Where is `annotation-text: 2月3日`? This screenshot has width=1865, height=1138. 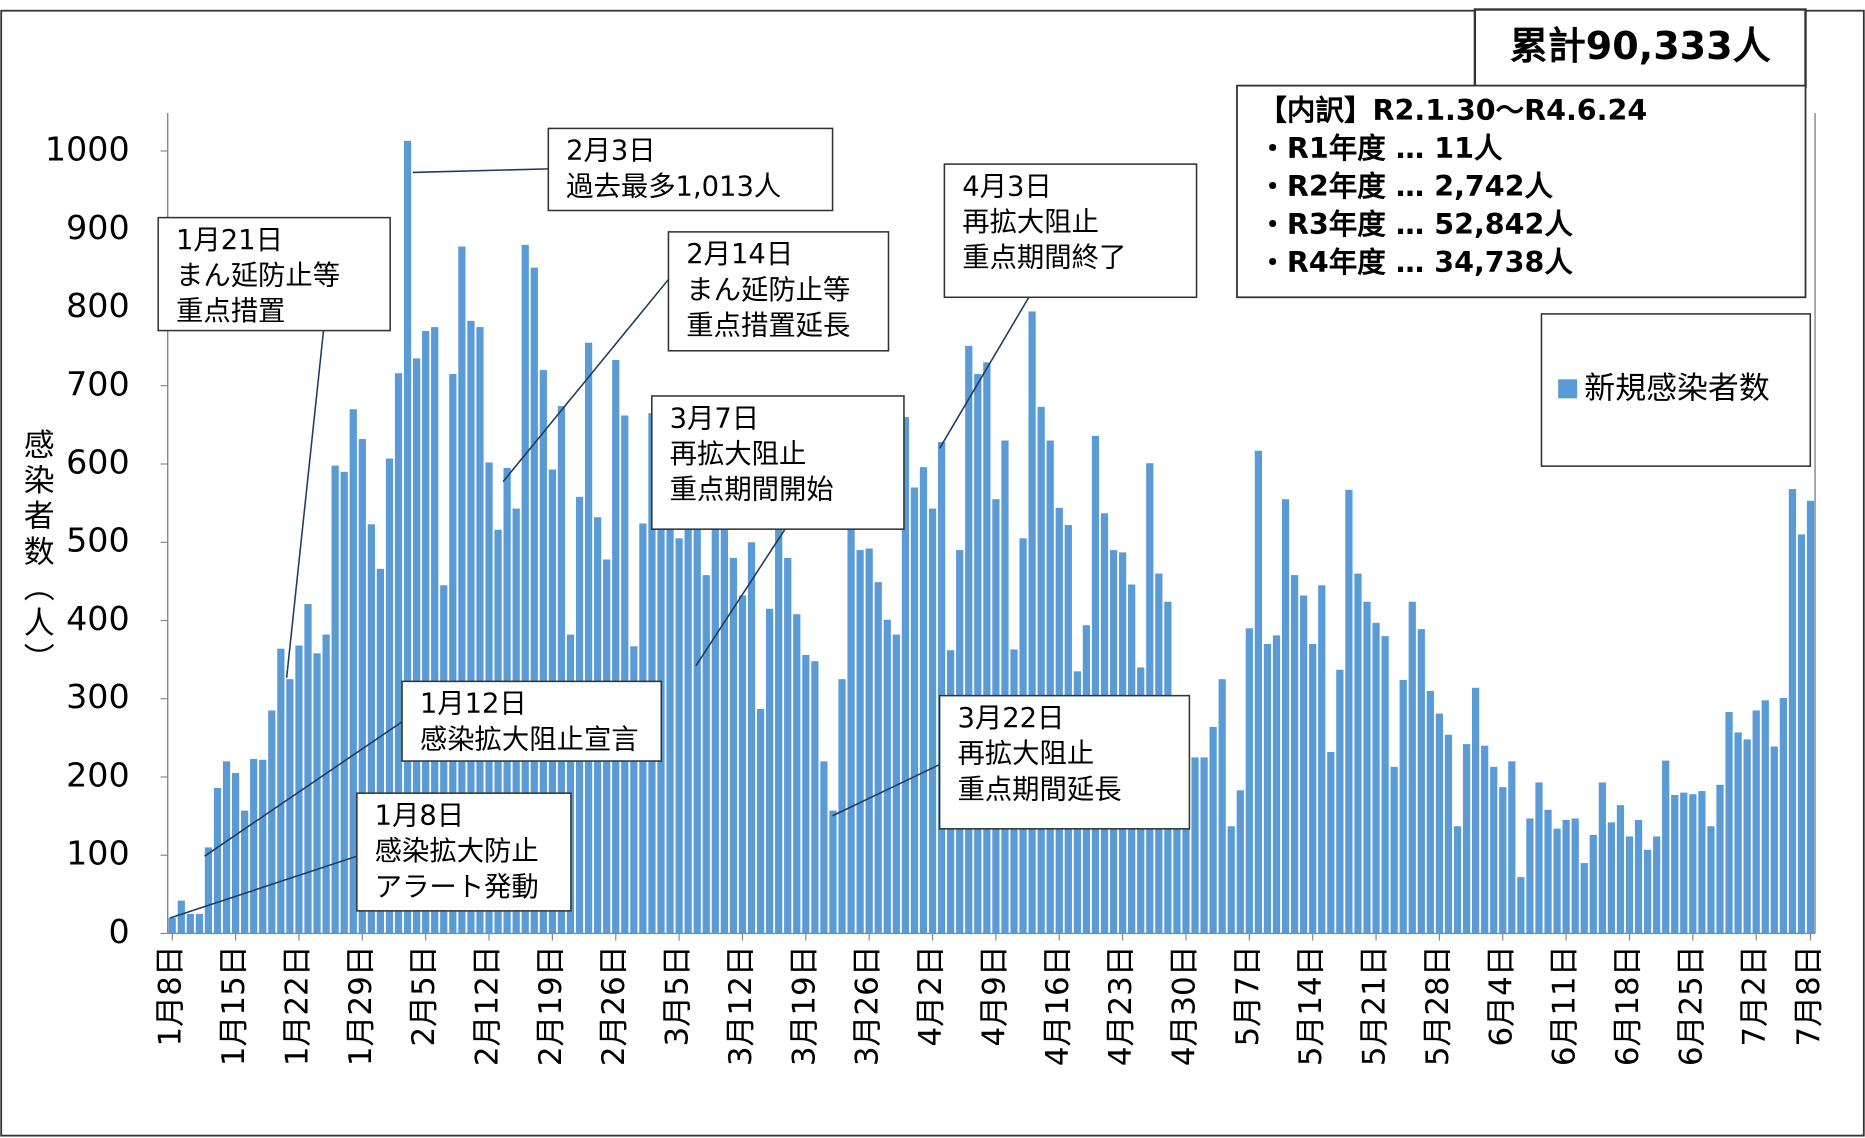 annotation-text: 2月3日 is located at coordinates (610, 151).